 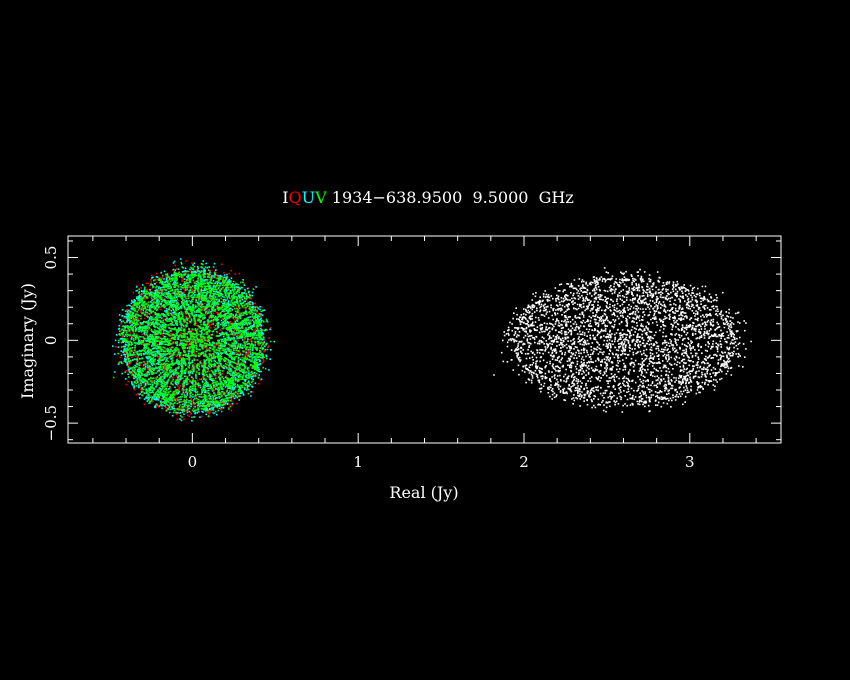 What do you see at coordinates (192, 340) in the screenshot?
I see `series-v-points` at bounding box center [192, 340].